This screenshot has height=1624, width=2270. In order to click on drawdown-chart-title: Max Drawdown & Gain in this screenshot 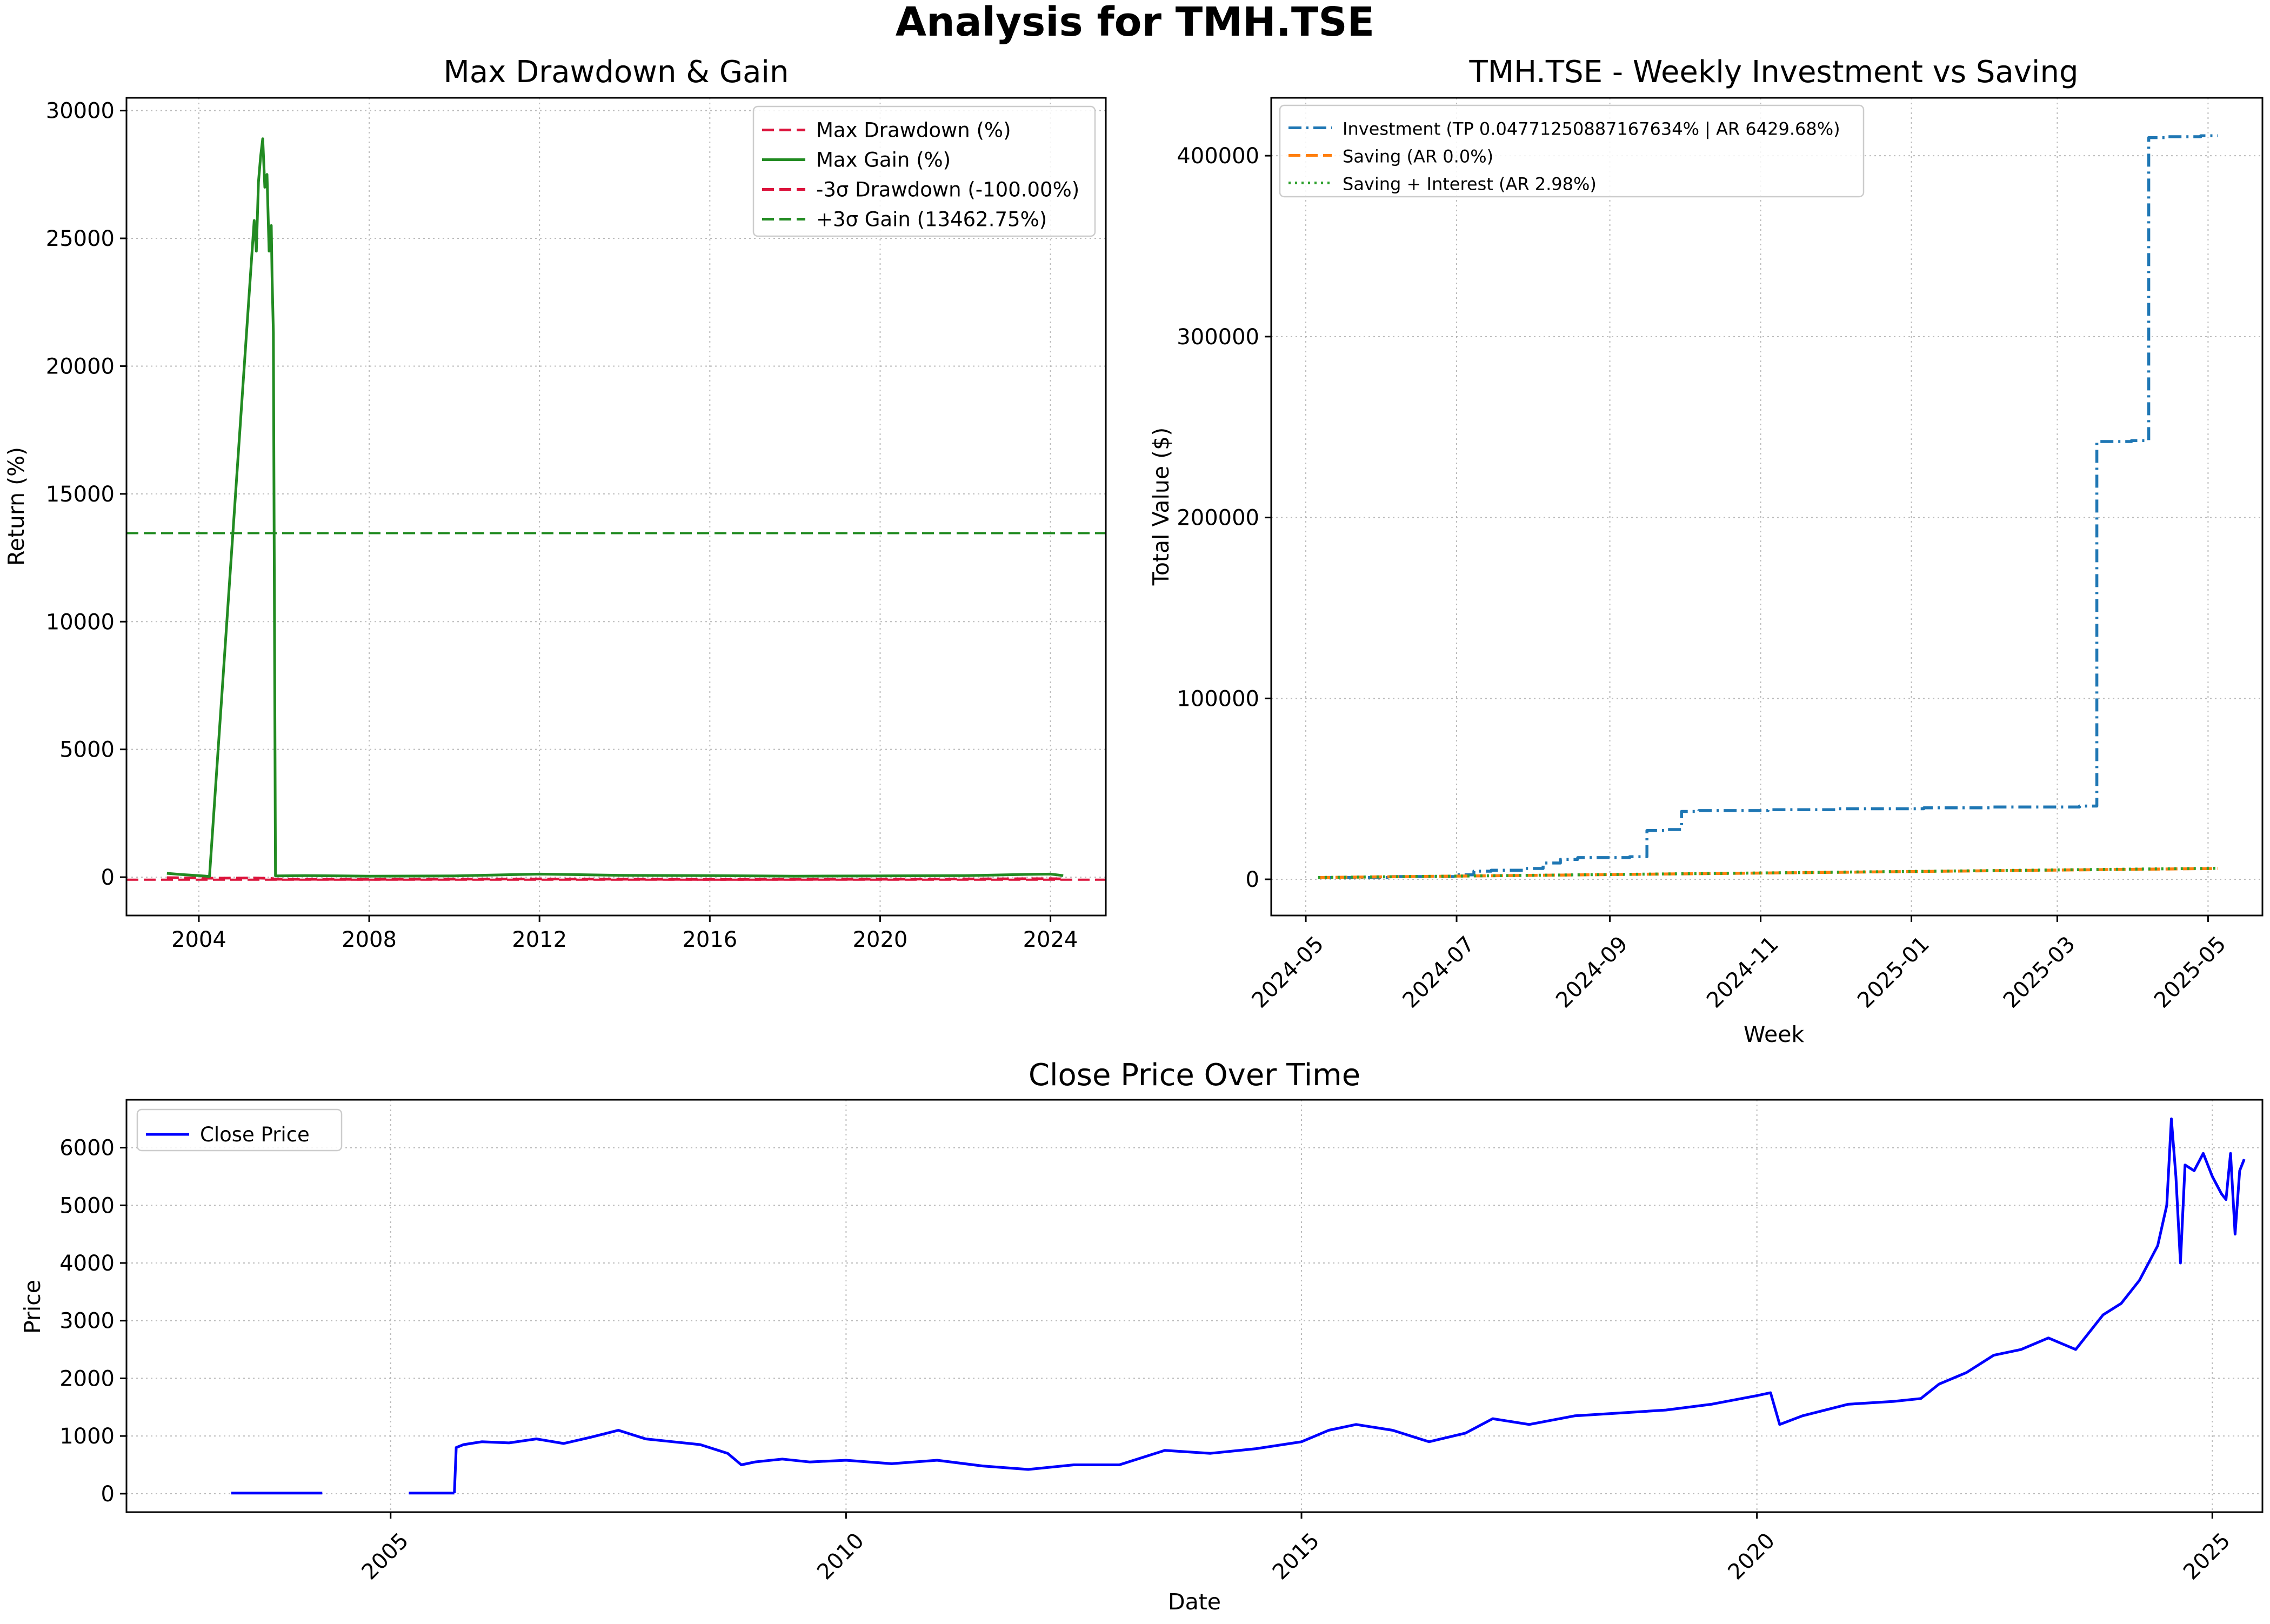, I will do `click(616, 73)`.